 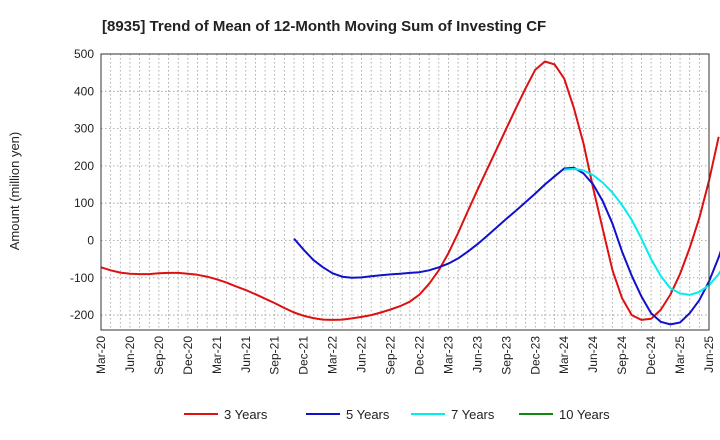 I want to click on x-tick-label: Dec-20, so click(x=188, y=355).